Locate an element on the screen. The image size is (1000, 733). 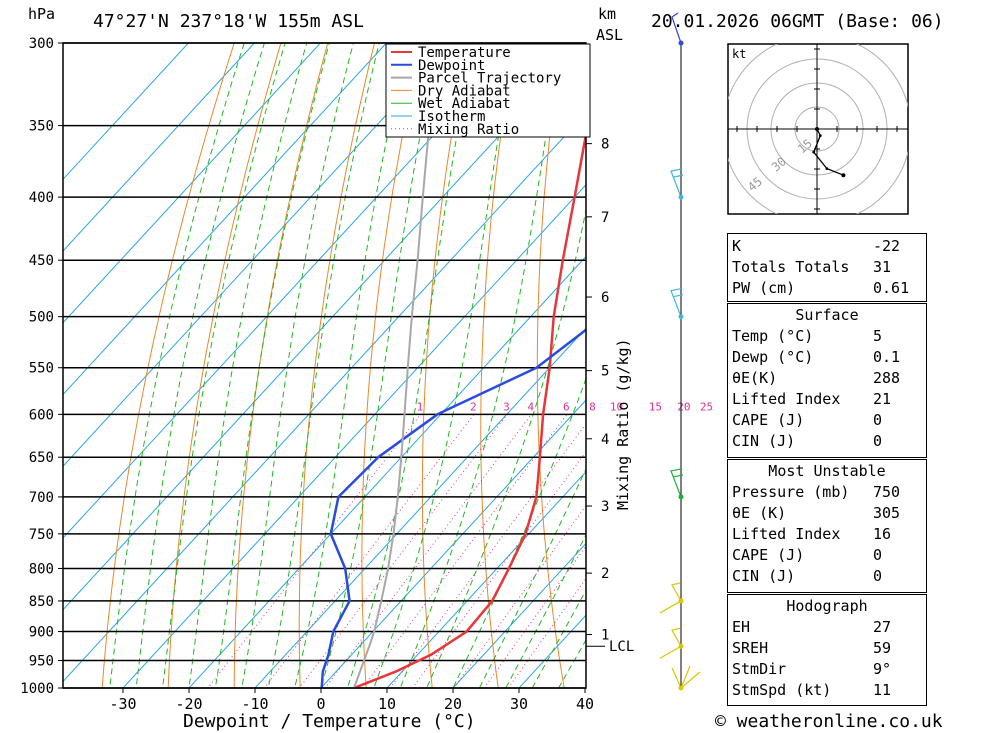
index-value-totals: 31 is located at coordinates (882, 267).